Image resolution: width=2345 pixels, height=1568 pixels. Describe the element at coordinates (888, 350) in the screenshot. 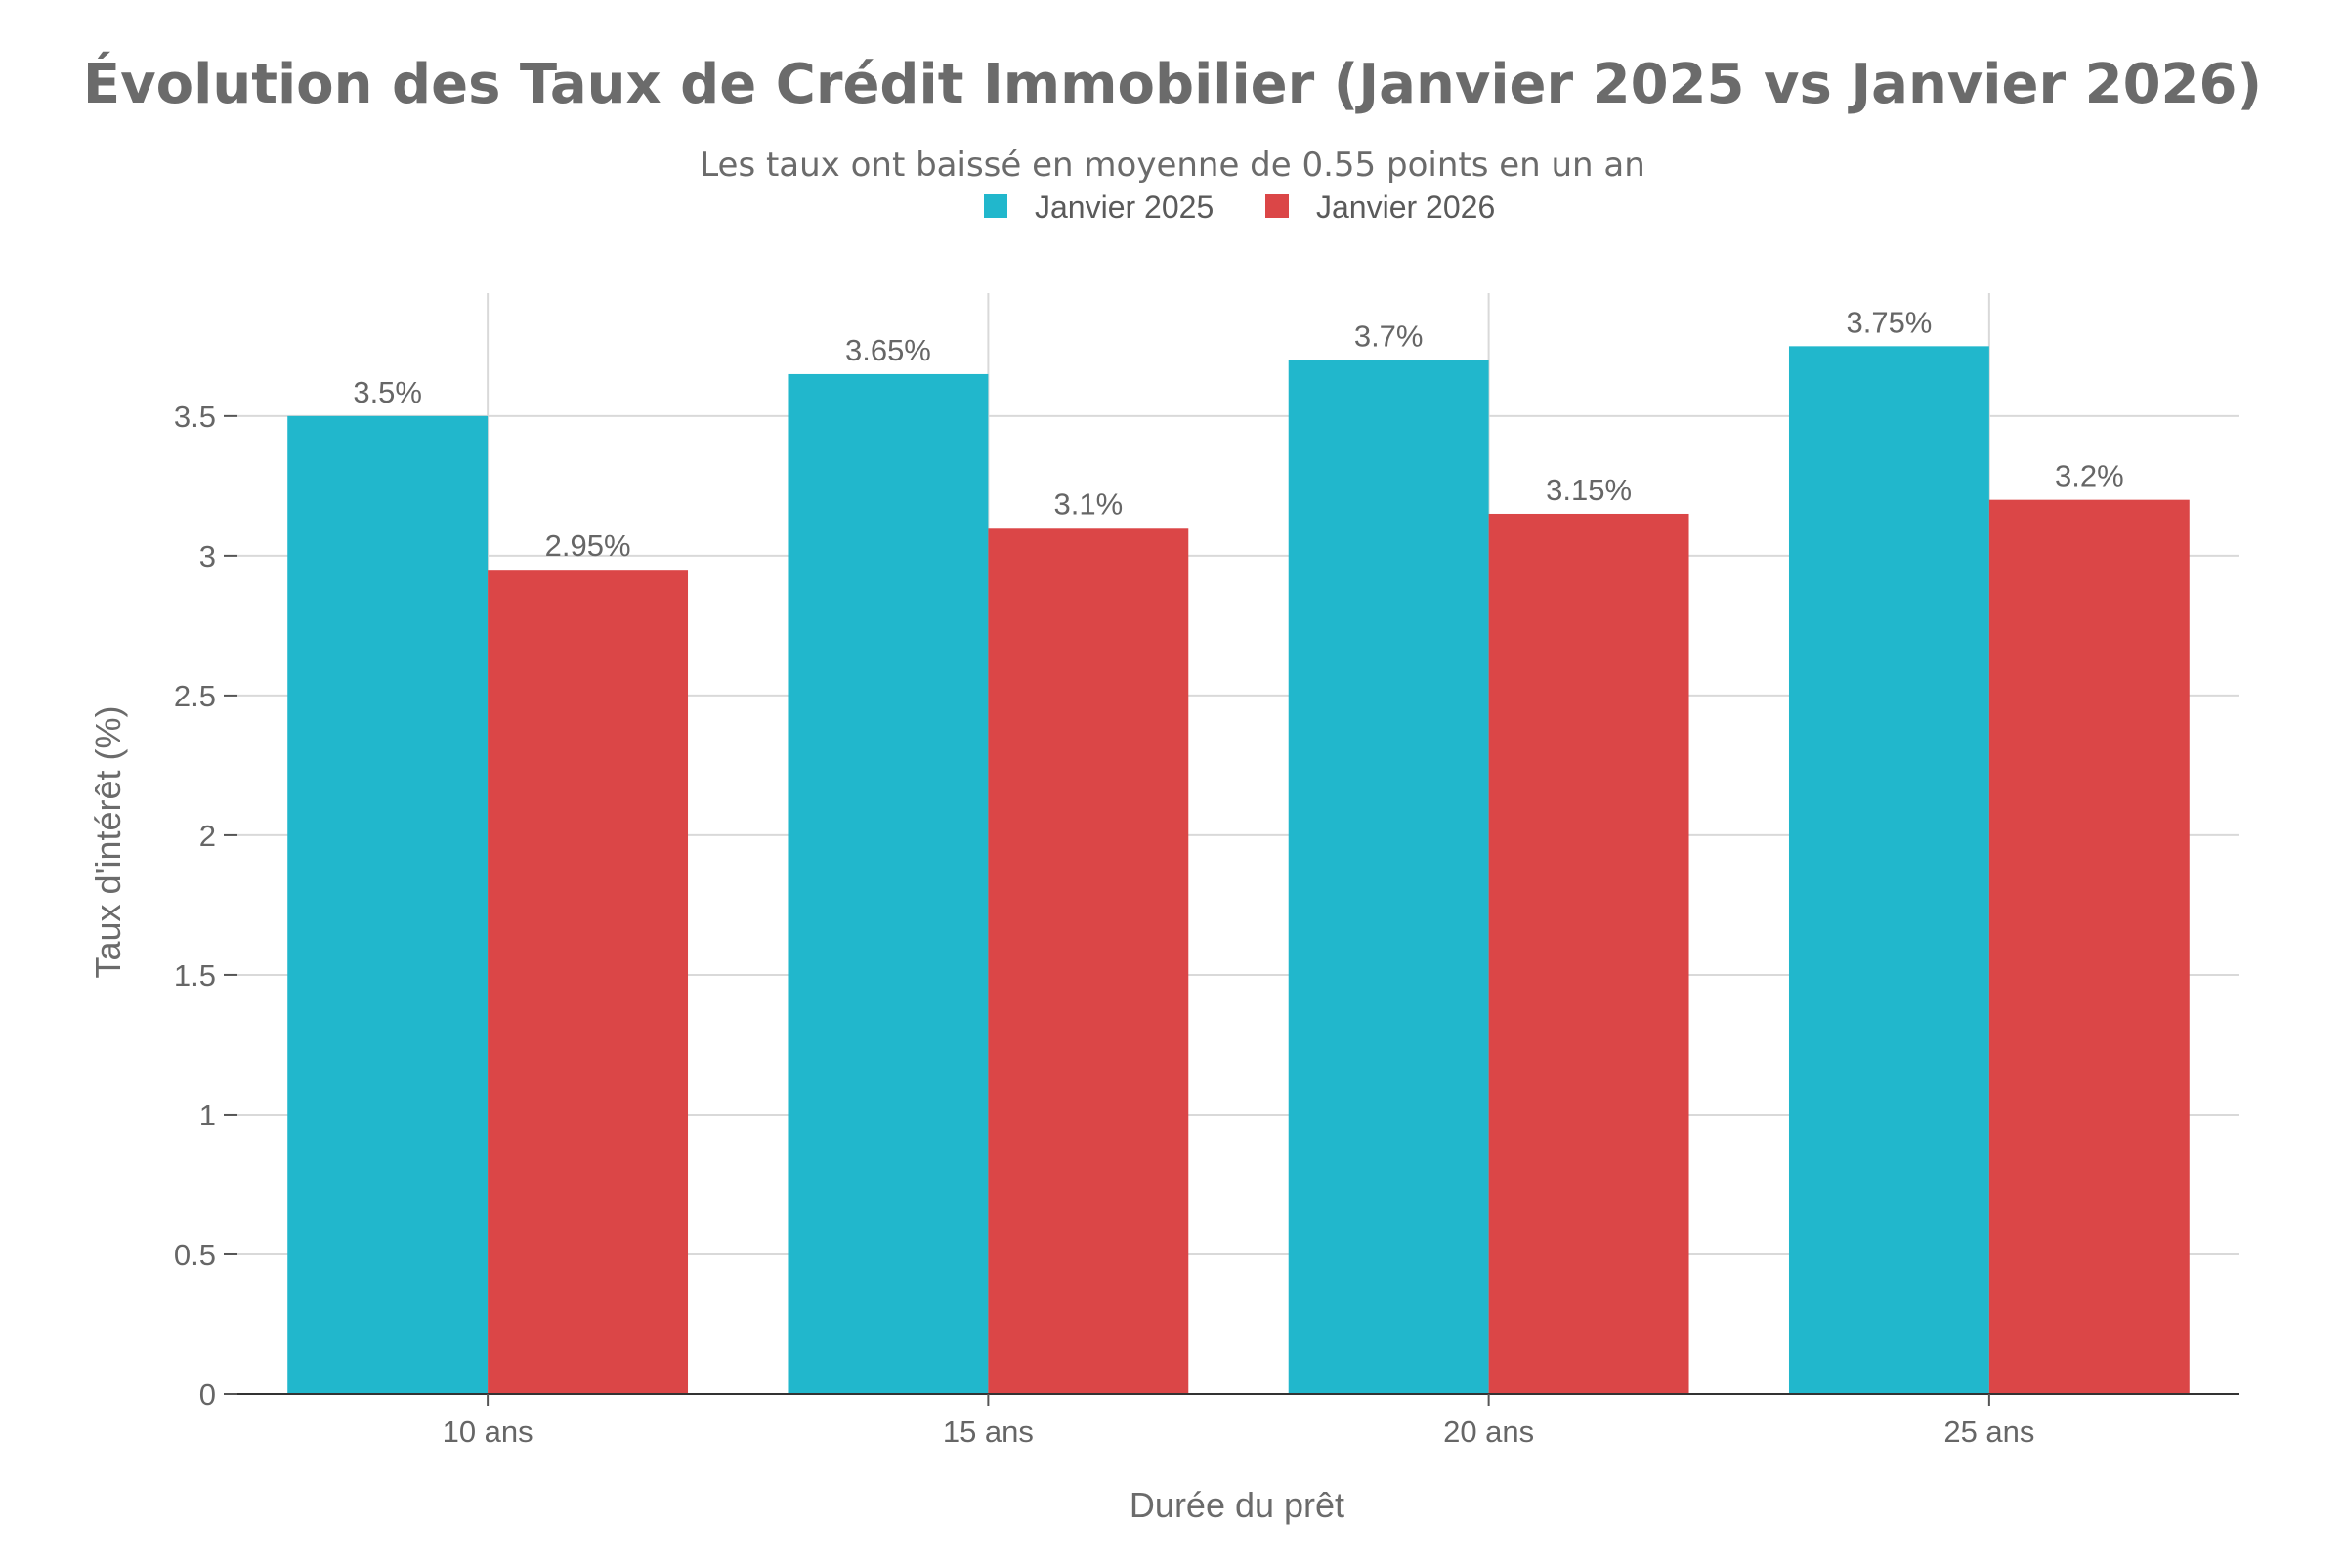

I see `data-label-janvier-2025-15-ans: 3.65%` at that location.